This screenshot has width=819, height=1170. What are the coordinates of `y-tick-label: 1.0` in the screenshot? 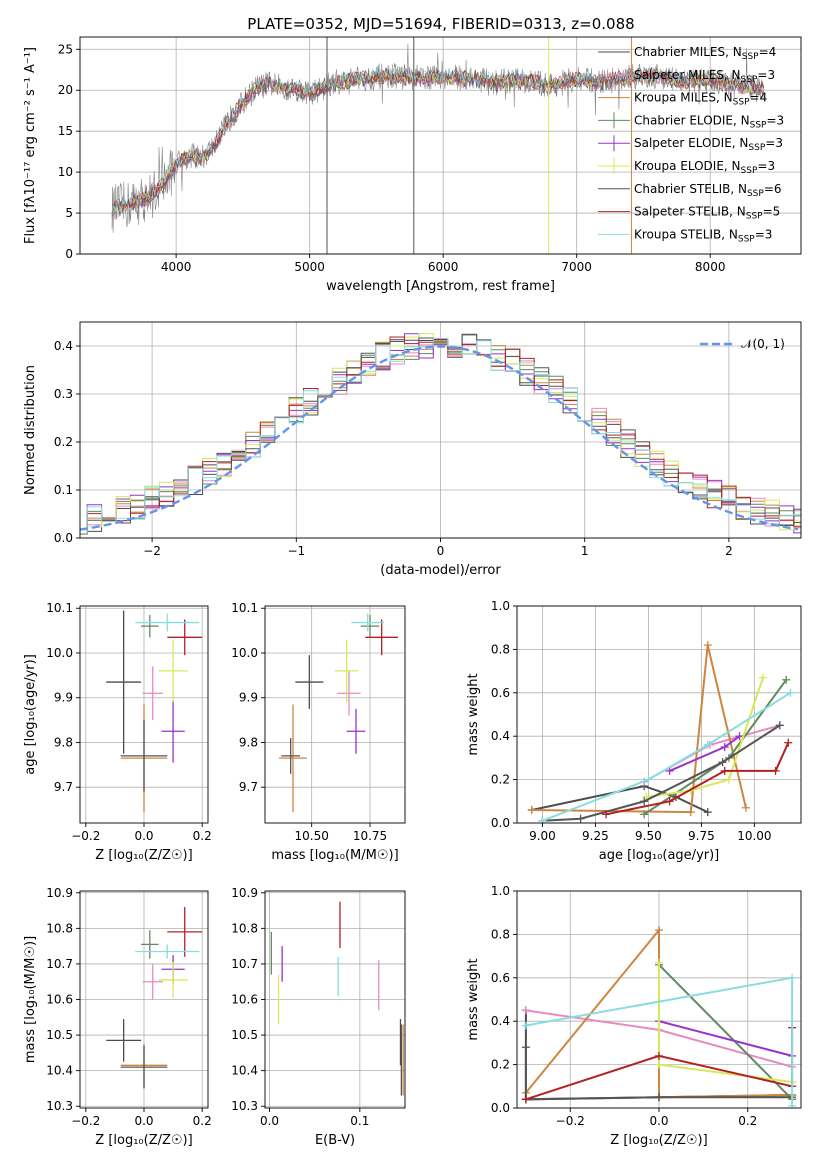 It's located at (500, 891).